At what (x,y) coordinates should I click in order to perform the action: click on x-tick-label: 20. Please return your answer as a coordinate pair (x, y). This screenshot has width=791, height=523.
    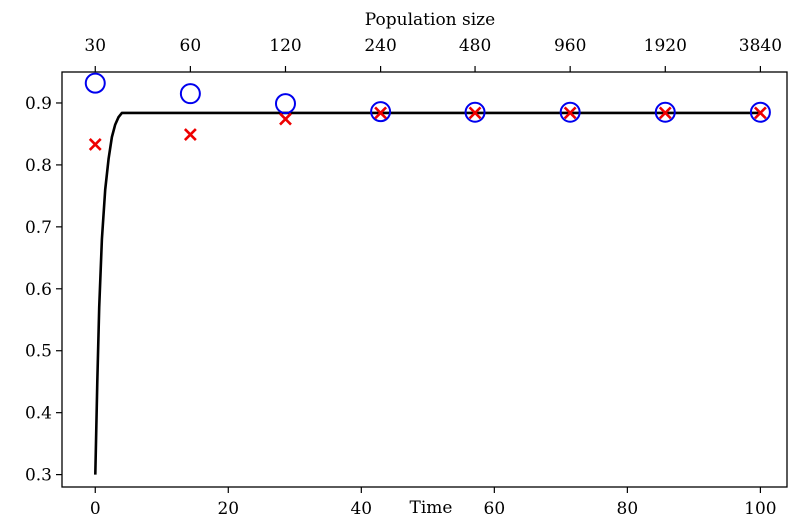
    Looking at the image, I should click on (228, 509).